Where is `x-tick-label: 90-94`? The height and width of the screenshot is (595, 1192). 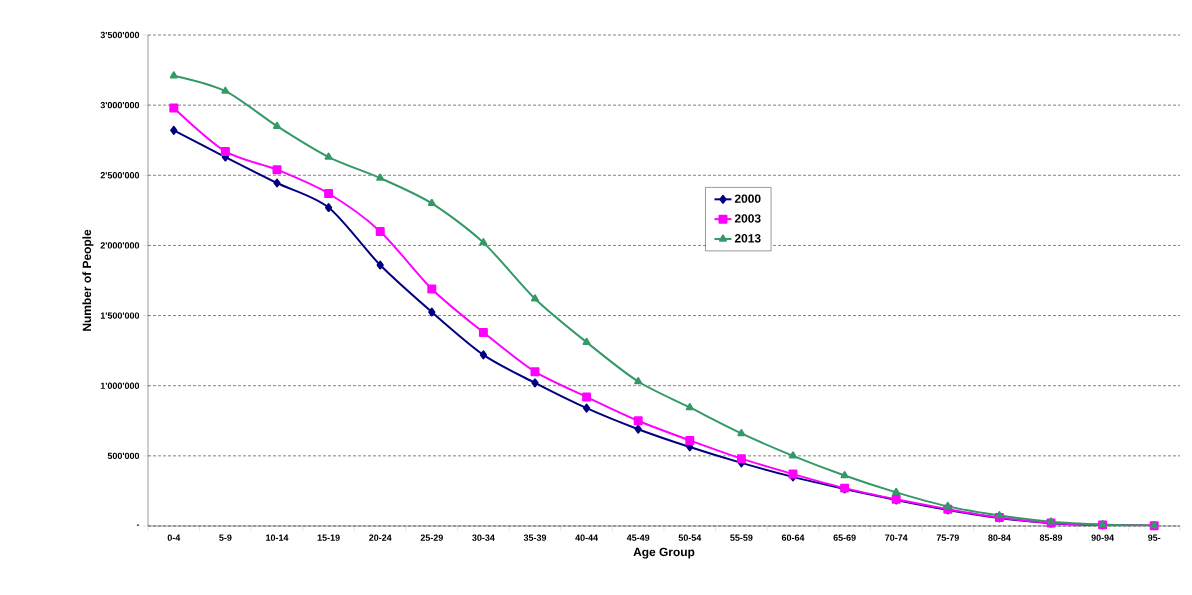
x-tick-label: 90-94 is located at coordinates (1103, 537).